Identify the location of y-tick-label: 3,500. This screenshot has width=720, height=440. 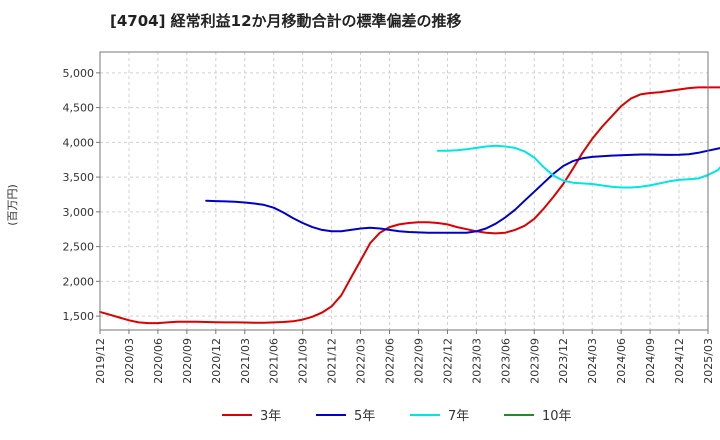
(79, 177).